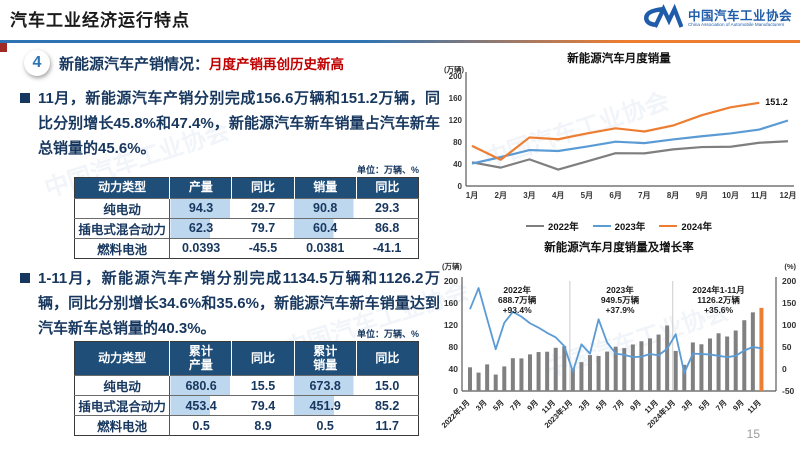 The height and width of the screenshot is (449, 800). I want to click on logo-org-name-cn: 中国汽车工业协会, so click(739, 16).